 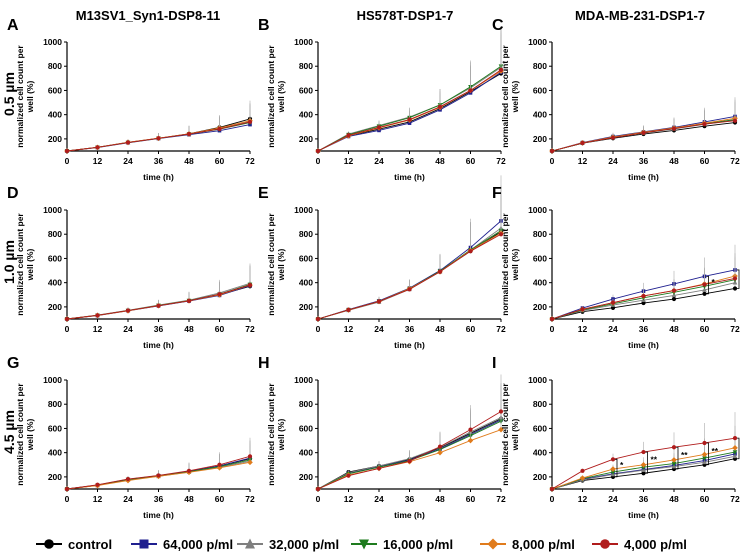 What do you see at coordinates (654, 460) in the screenshot?
I see `significance-marker: **` at bounding box center [654, 460].